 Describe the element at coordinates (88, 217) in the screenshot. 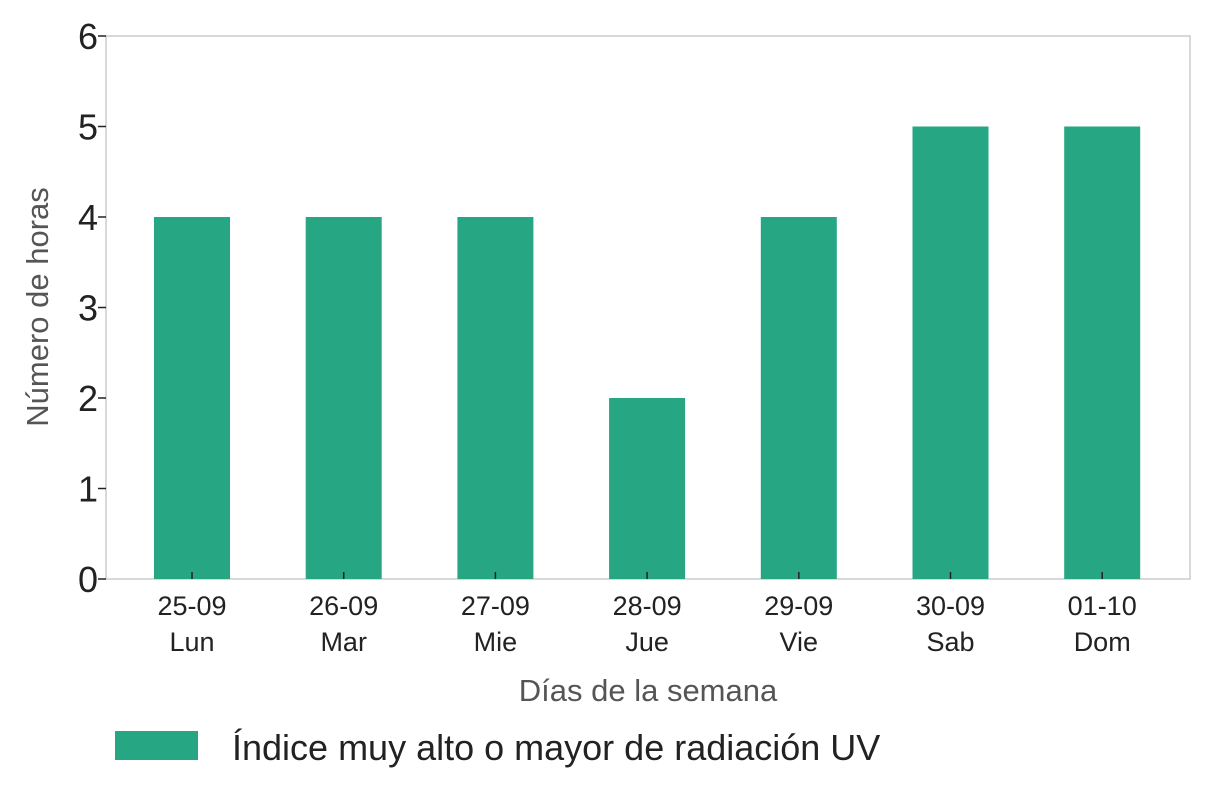

I see `y-tick-label: 4` at that location.